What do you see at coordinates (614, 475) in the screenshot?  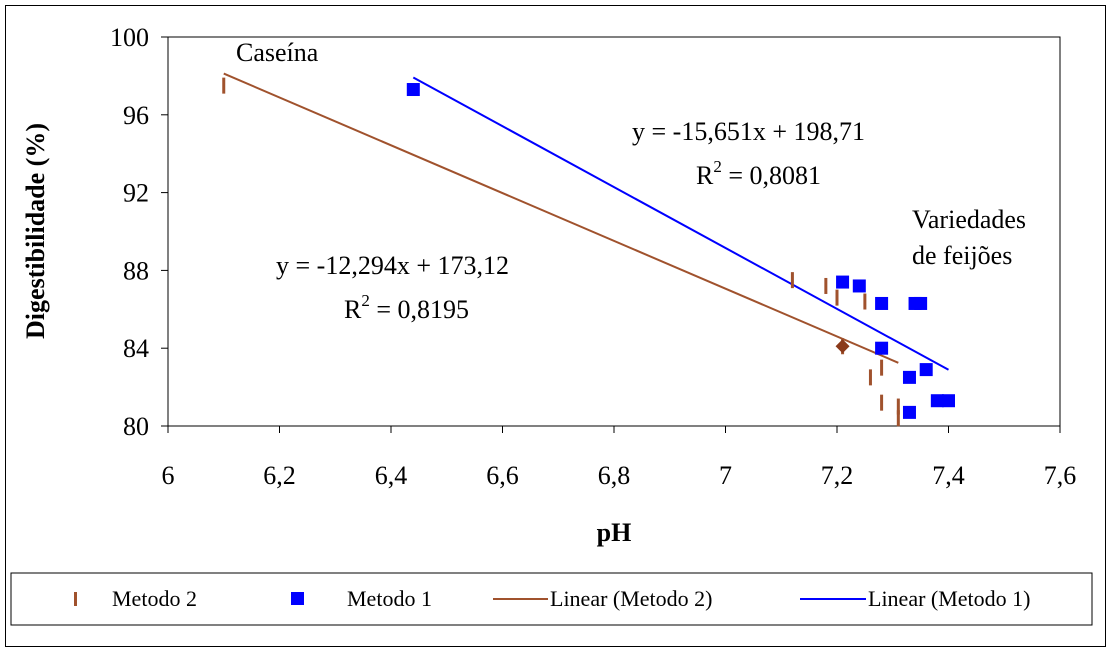 I see `x-tick-label: 6,8` at bounding box center [614, 475].